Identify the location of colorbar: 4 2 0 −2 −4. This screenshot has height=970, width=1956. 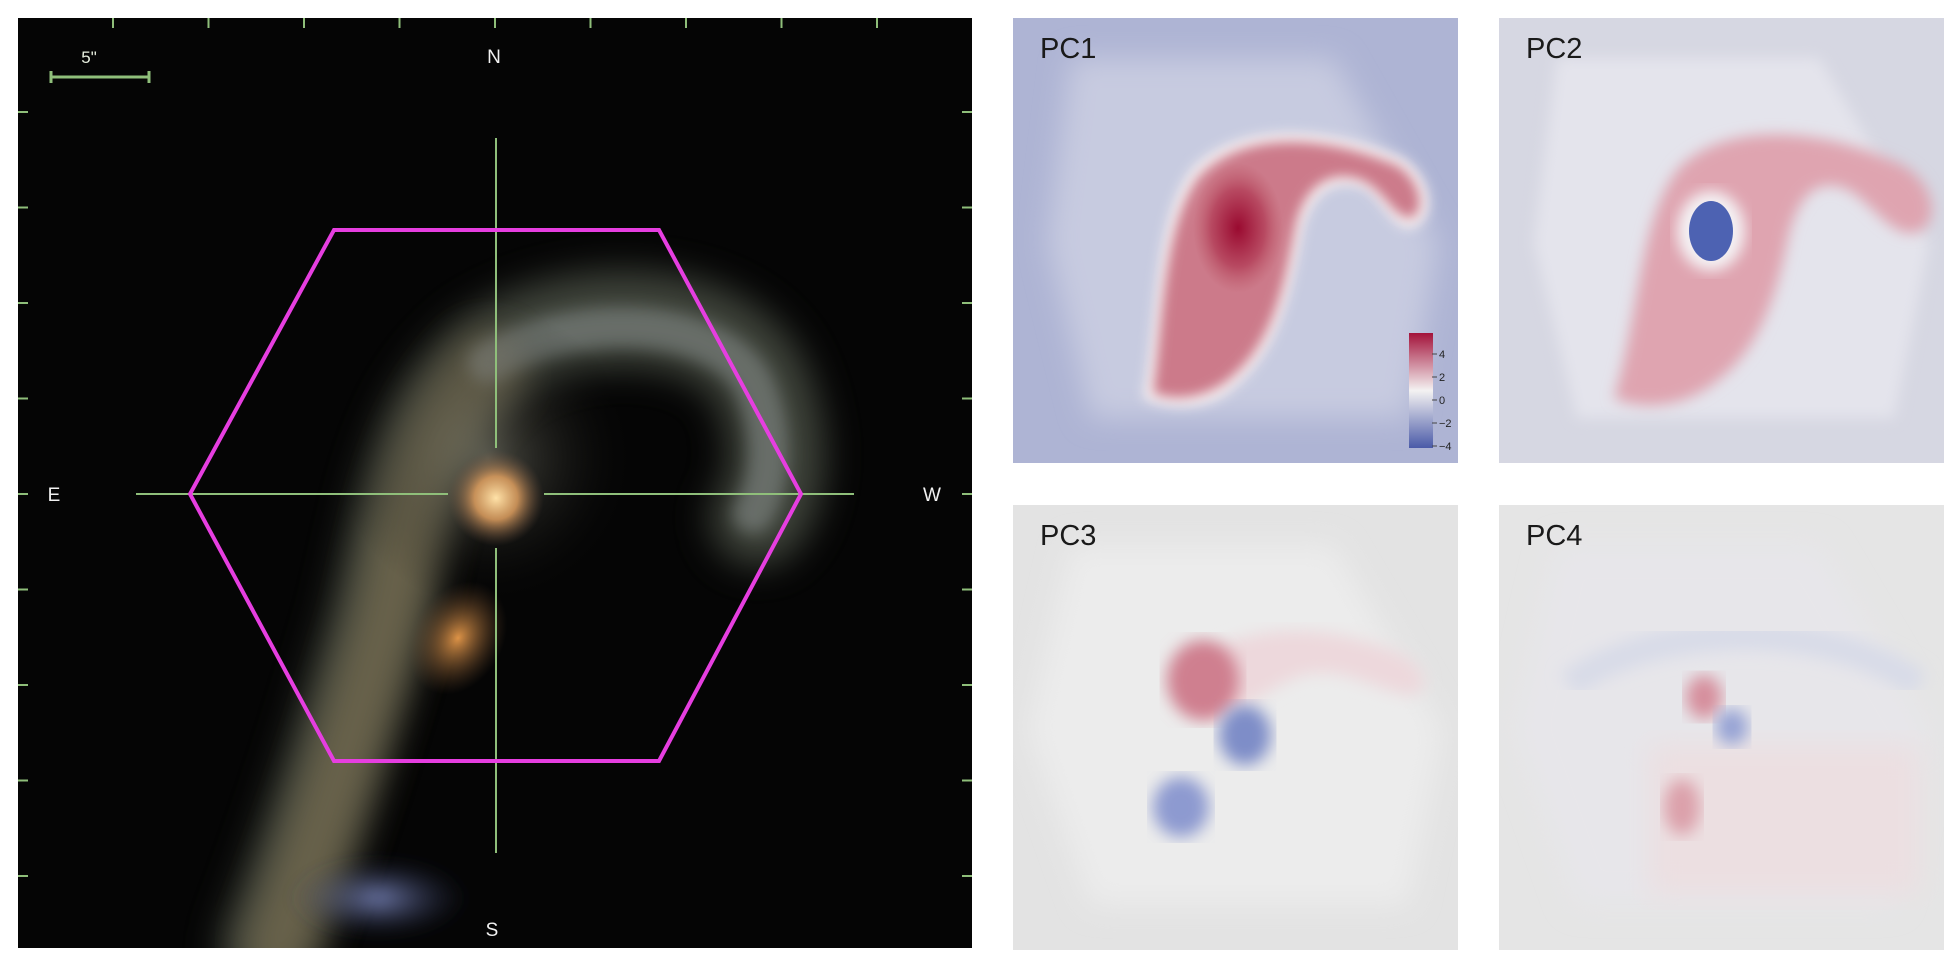
(1430, 393).